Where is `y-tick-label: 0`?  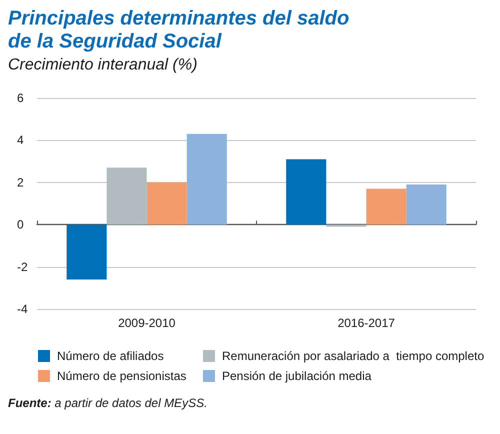 y-tick-label: 0 is located at coordinates (20, 225).